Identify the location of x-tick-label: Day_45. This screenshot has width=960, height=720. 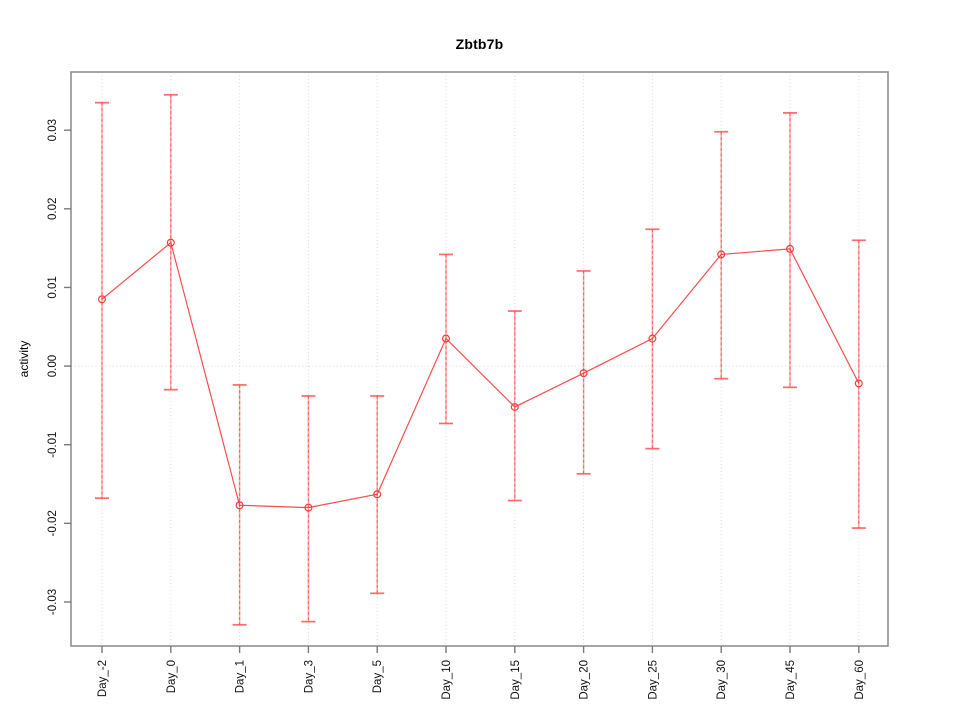
(791, 680).